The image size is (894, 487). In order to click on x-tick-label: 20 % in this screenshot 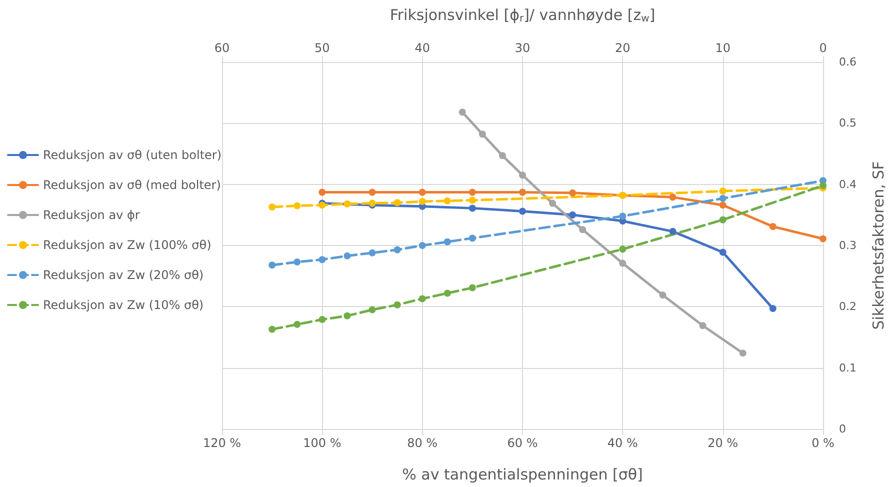, I will do `click(723, 443)`.